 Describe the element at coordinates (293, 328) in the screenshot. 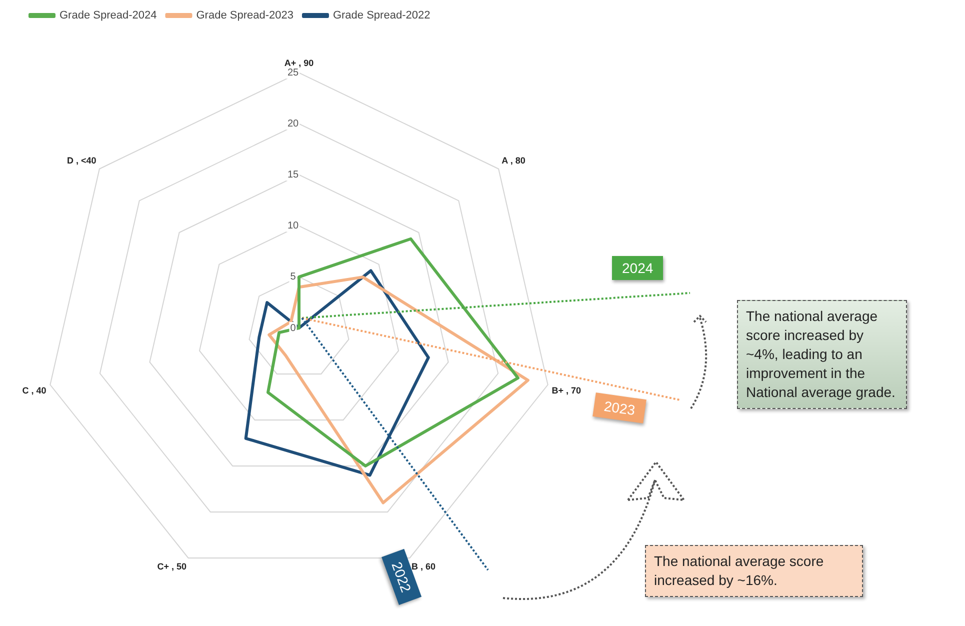

I see `y-tick-label: 0` at that location.